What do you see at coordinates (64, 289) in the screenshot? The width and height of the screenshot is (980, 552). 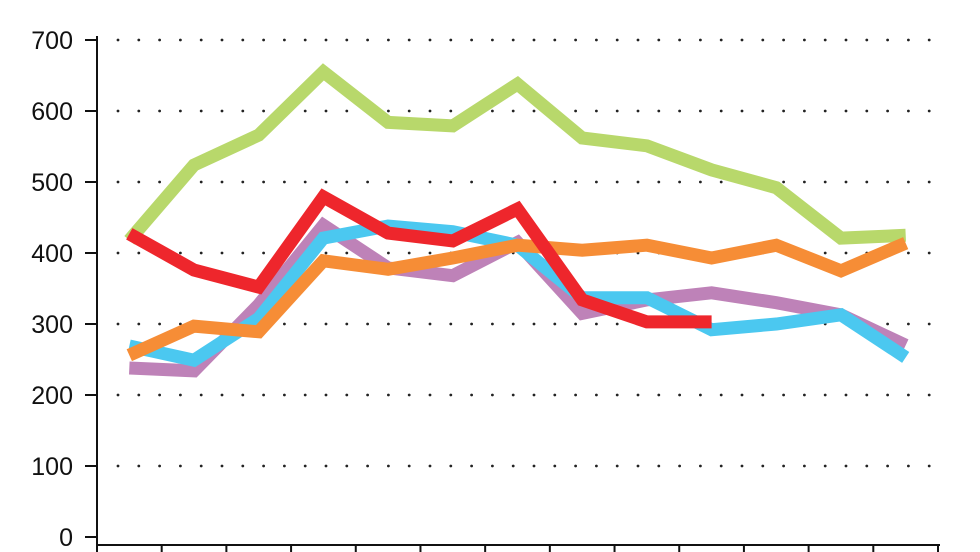 I see `y-axis-ticks: 0 100 200 300 400 500 600 700` at bounding box center [64, 289].